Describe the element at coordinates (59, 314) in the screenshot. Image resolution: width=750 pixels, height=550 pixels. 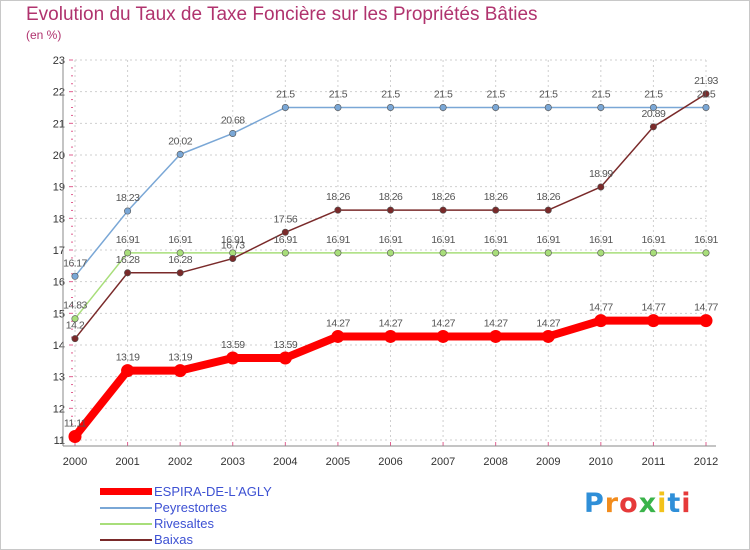
I see `y-tick-label: 15` at that location.